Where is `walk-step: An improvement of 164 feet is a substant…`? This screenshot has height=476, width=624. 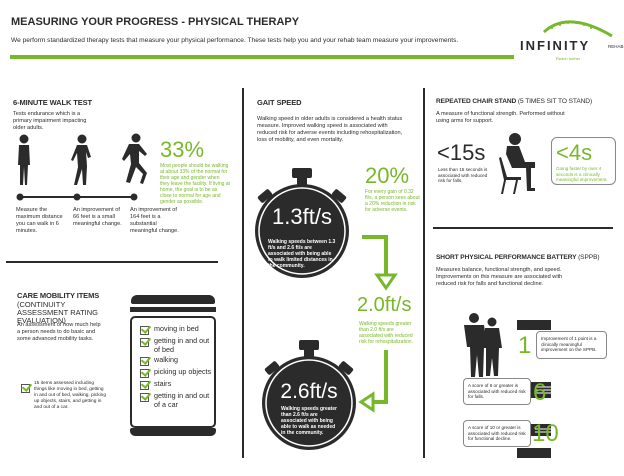 walk-step: An improvement of 164 feet is a substant… is located at coordinates (154, 220).